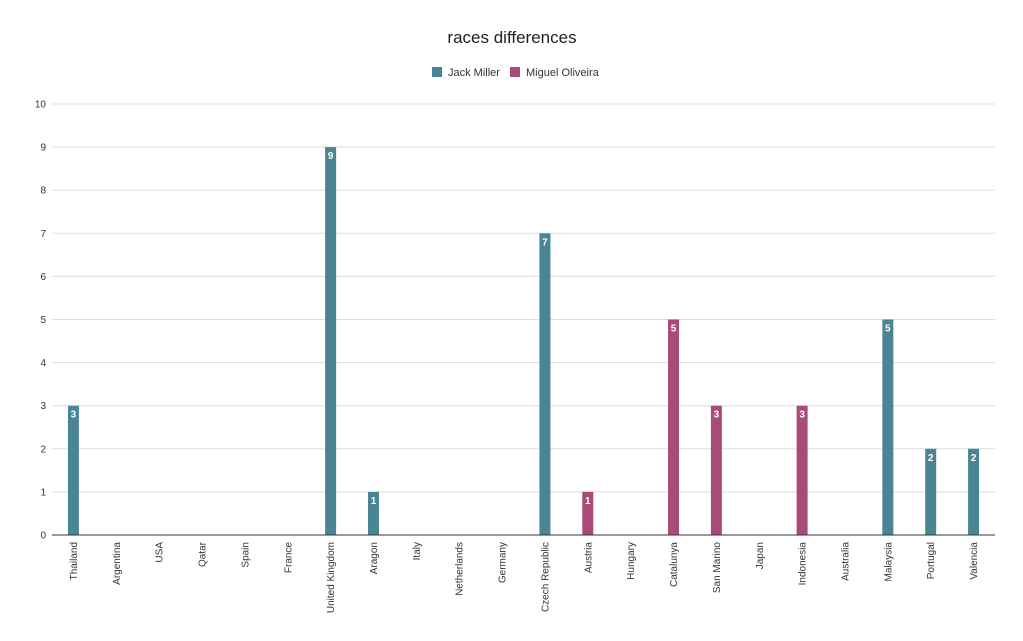 This screenshot has height=641, width=1023. Describe the element at coordinates (845, 561) in the screenshot. I see `x-category-label: Australia` at that location.